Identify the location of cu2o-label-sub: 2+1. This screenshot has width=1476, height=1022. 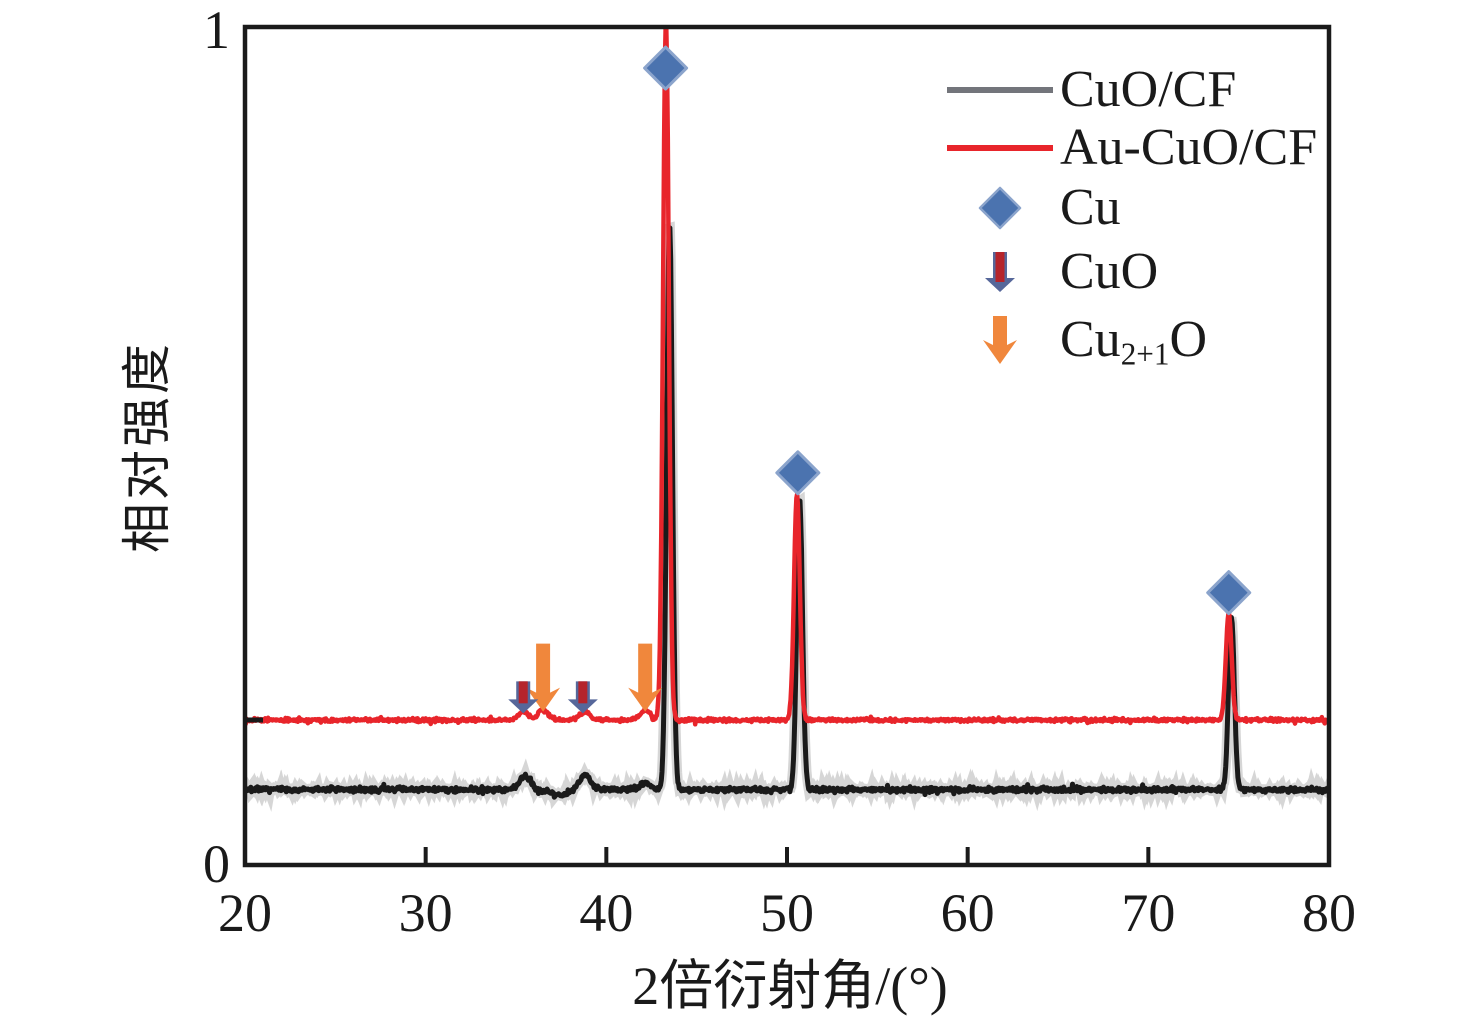
(1145, 354).